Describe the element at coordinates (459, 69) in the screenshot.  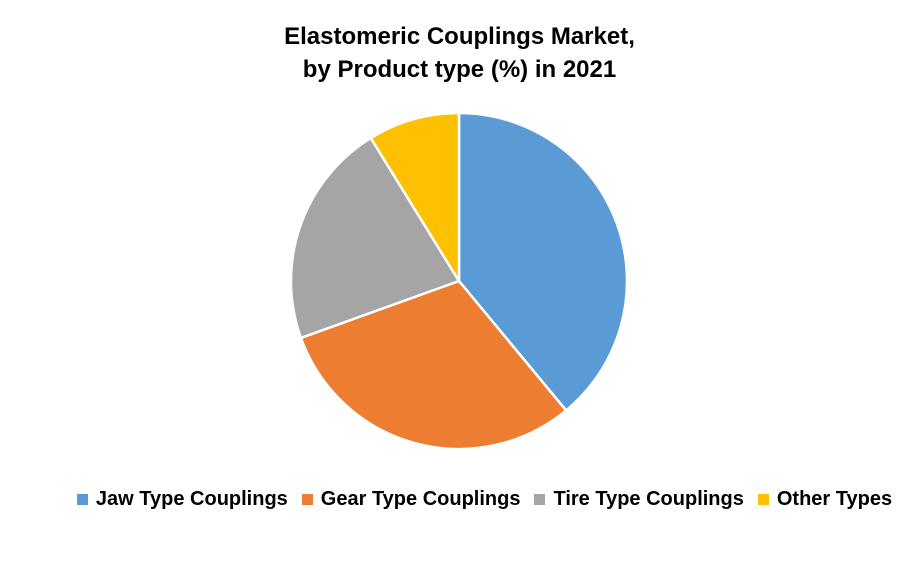
I see `title-line-2: by Product type (%) in 2021` at that location.